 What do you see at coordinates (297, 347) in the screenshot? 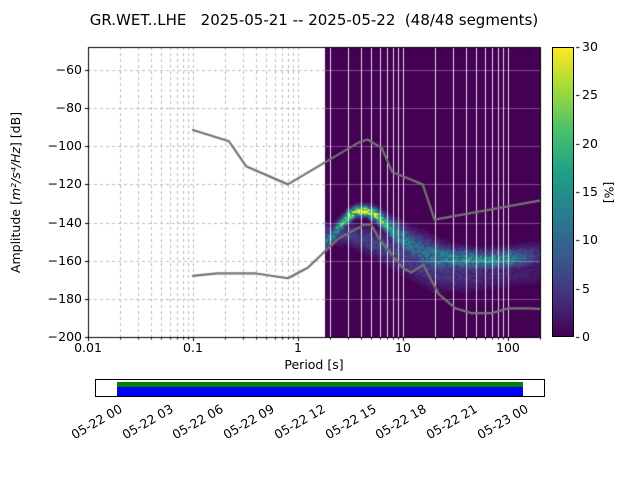
I see `x-tick-label: 1` at bounding box center [297, 347].